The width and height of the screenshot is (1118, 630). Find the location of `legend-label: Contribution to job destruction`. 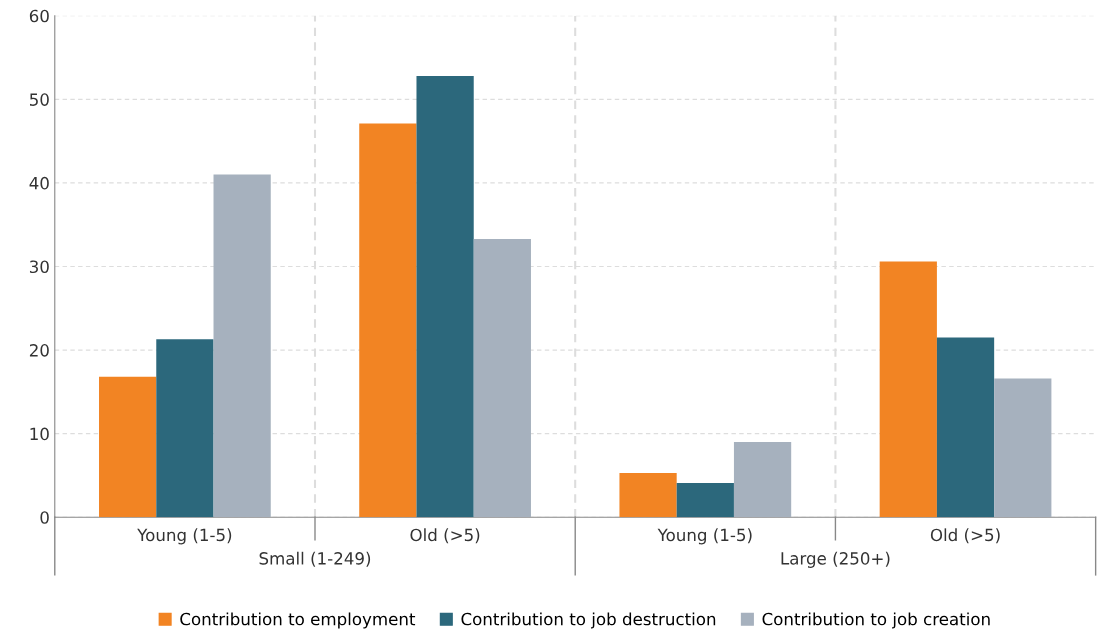

legend-label: Contribution to job destruction is located at coordinates (588, 620).